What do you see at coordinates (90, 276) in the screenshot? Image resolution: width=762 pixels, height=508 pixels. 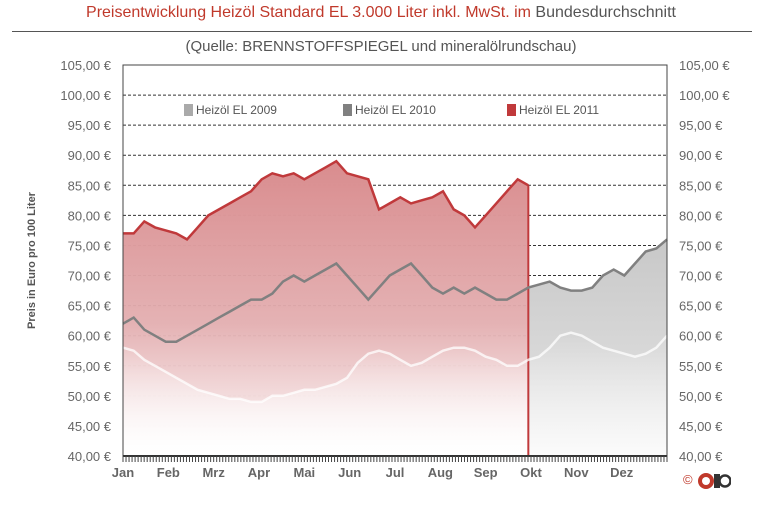 I see `y-tick-label-left: 70,00 €` at bounding box center [90, 276].